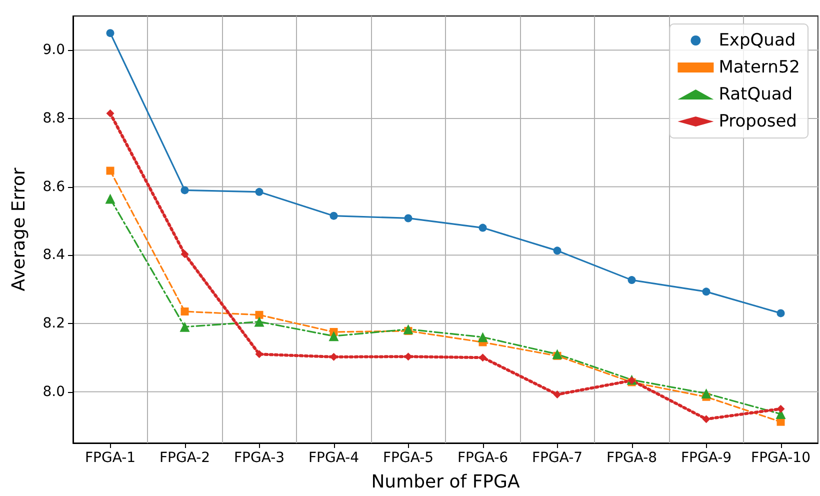  I want to click on x-tick-label: FPGA-1, so click(110, 458).